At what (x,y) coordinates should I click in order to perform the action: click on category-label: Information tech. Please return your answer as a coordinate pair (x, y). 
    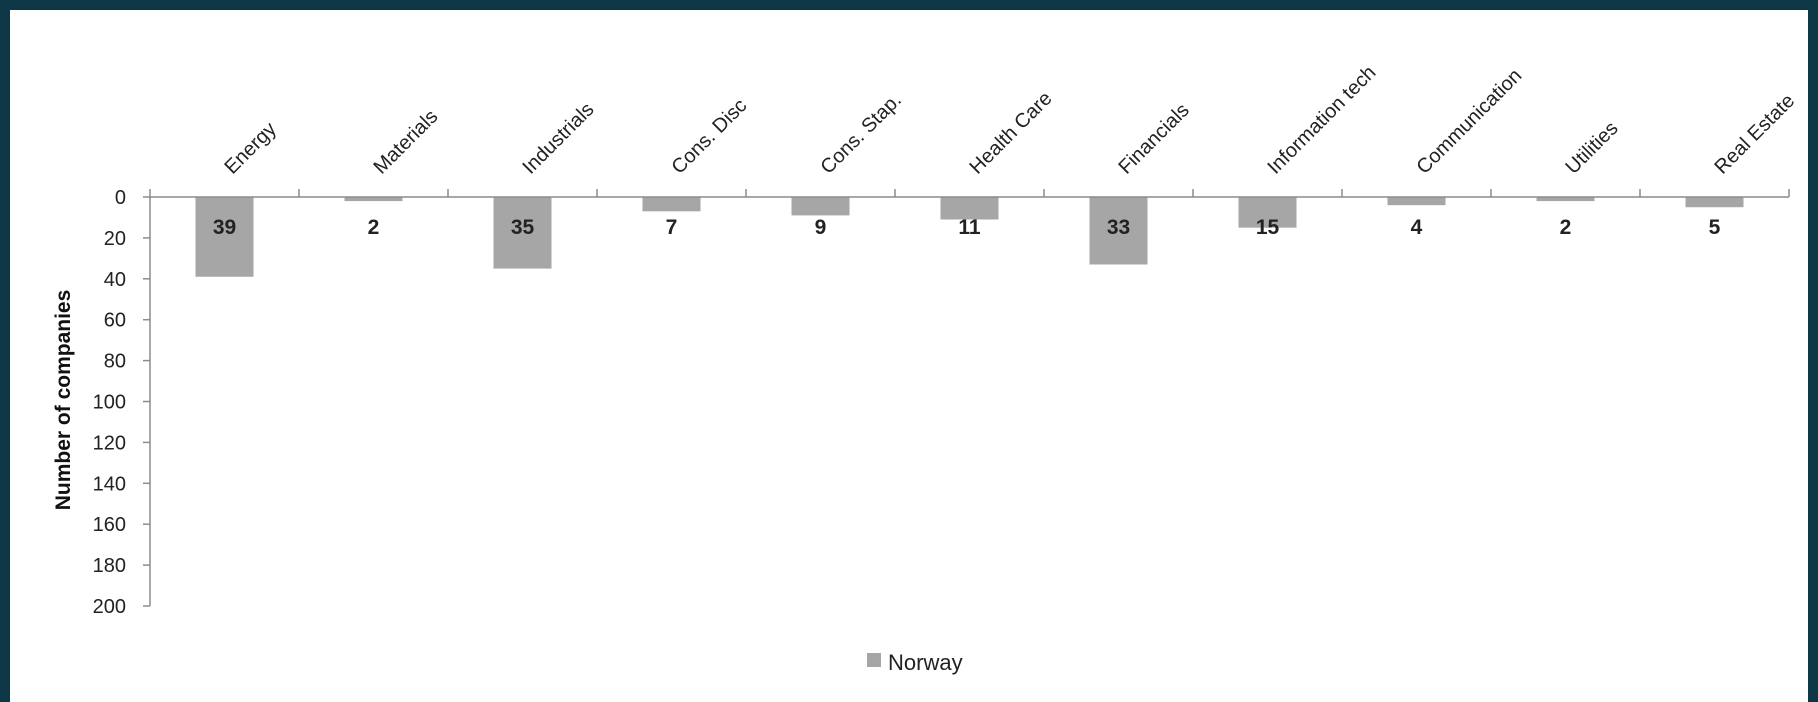
    Looking at the image, I should click on (1321, 120).